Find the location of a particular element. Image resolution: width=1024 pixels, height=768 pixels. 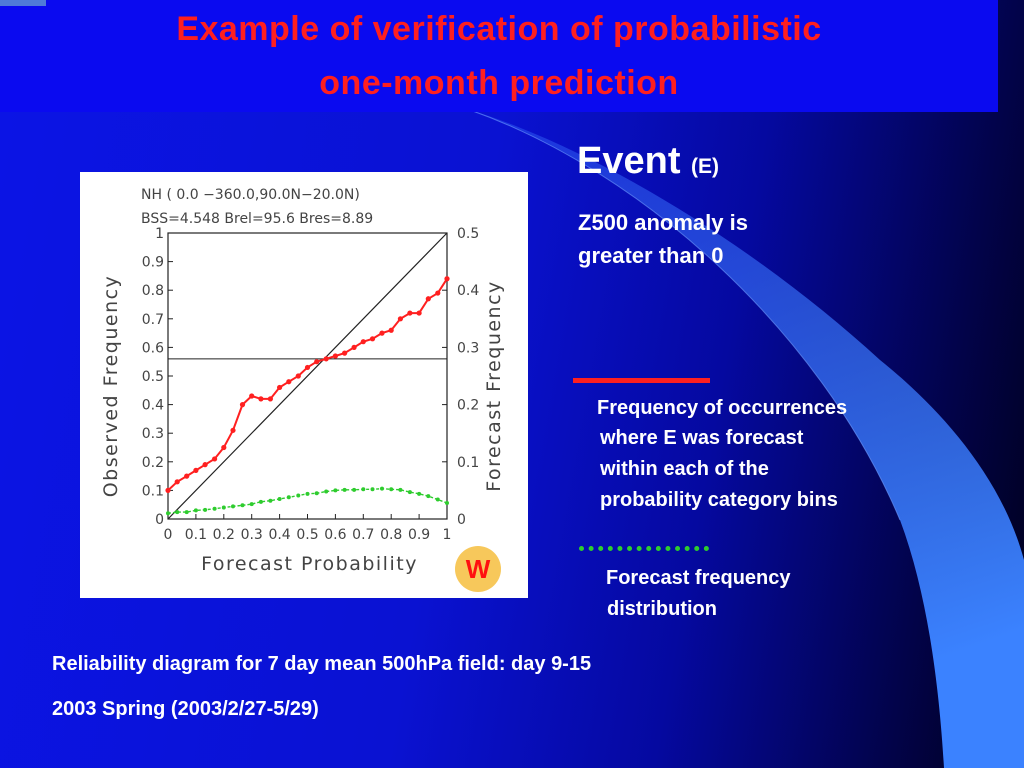

x-tick-label: 0.3 is located at coordinates (252, 535).